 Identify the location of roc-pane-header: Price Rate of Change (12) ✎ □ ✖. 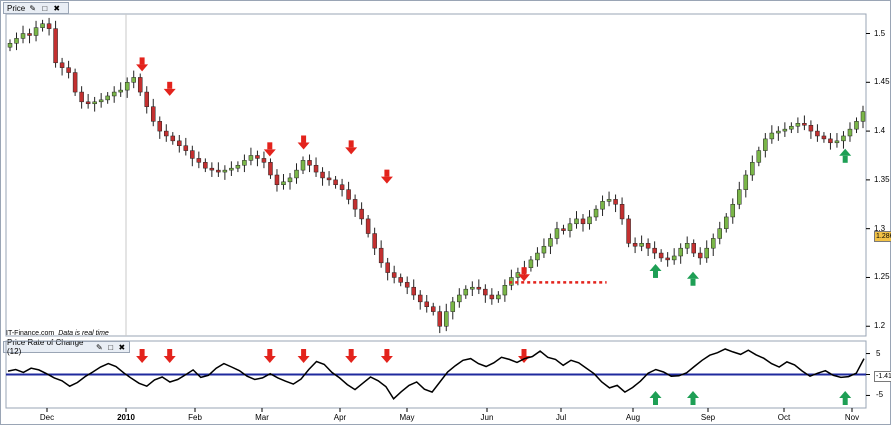
(66, 347).